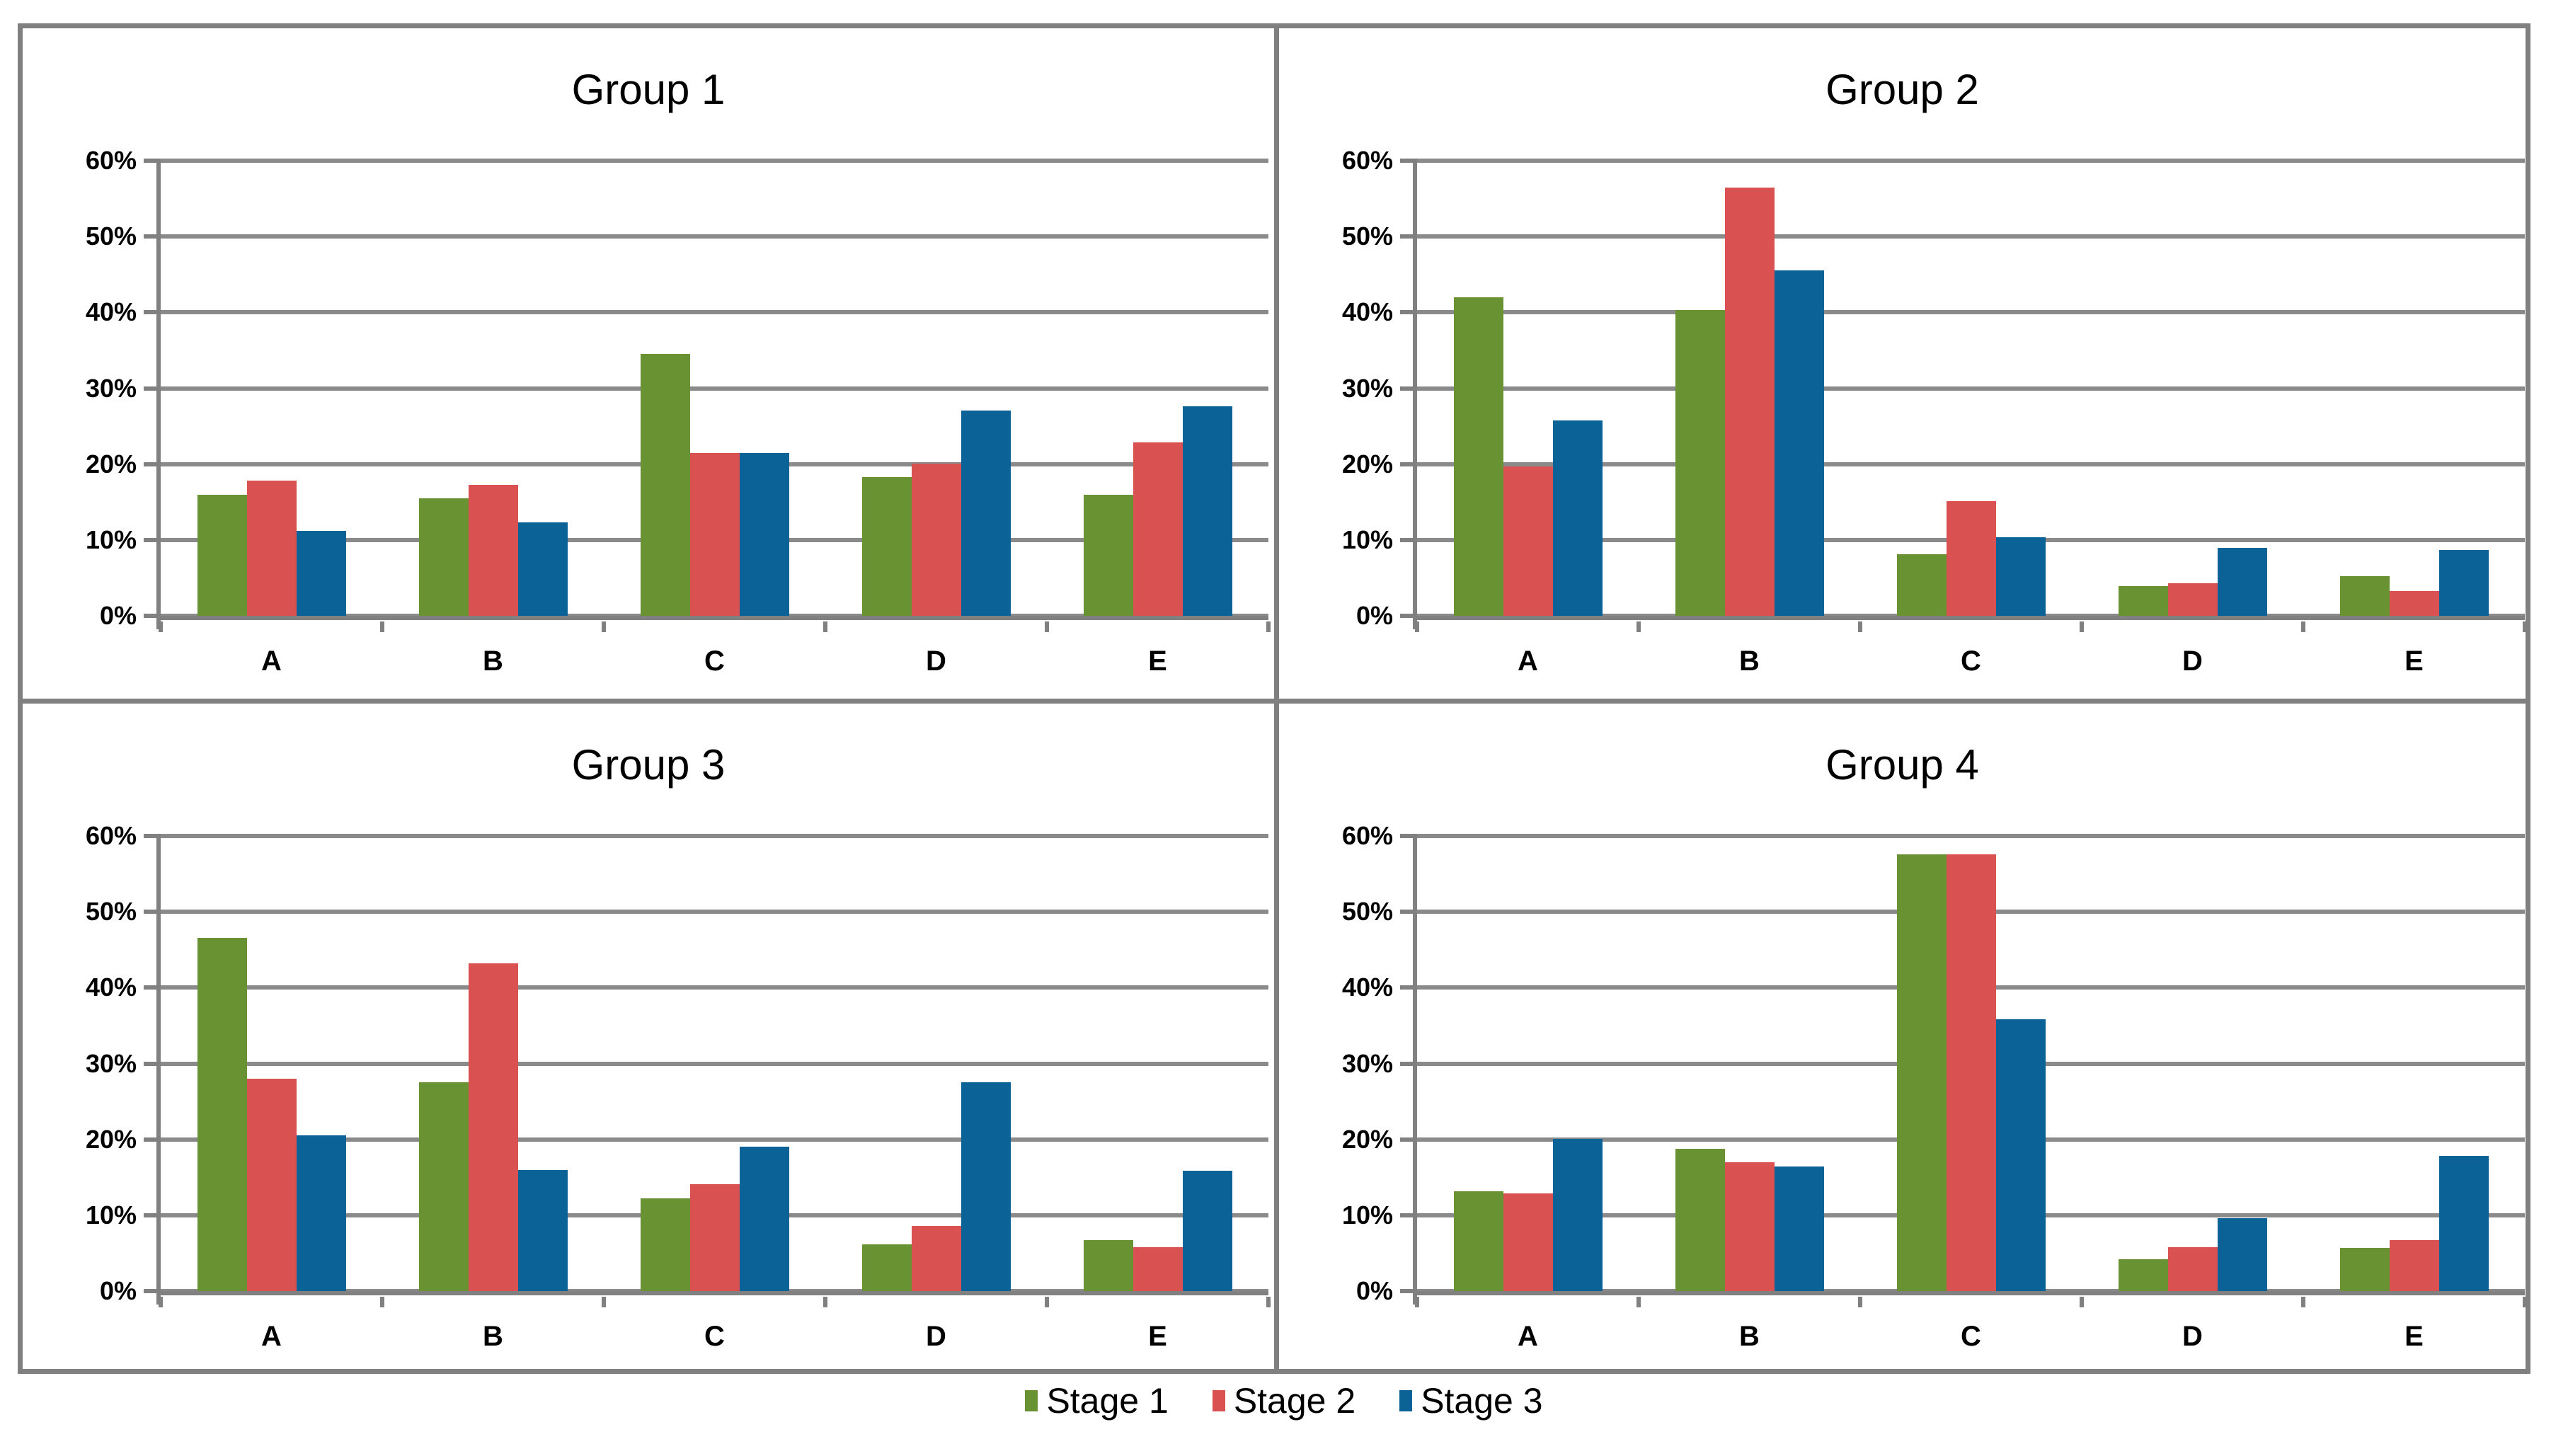  What do you see at coordinates (1471, 1400) in the screenshot?
I see `legend-item-stage-3: Stage 3` at bounding box center [1471, 1400].